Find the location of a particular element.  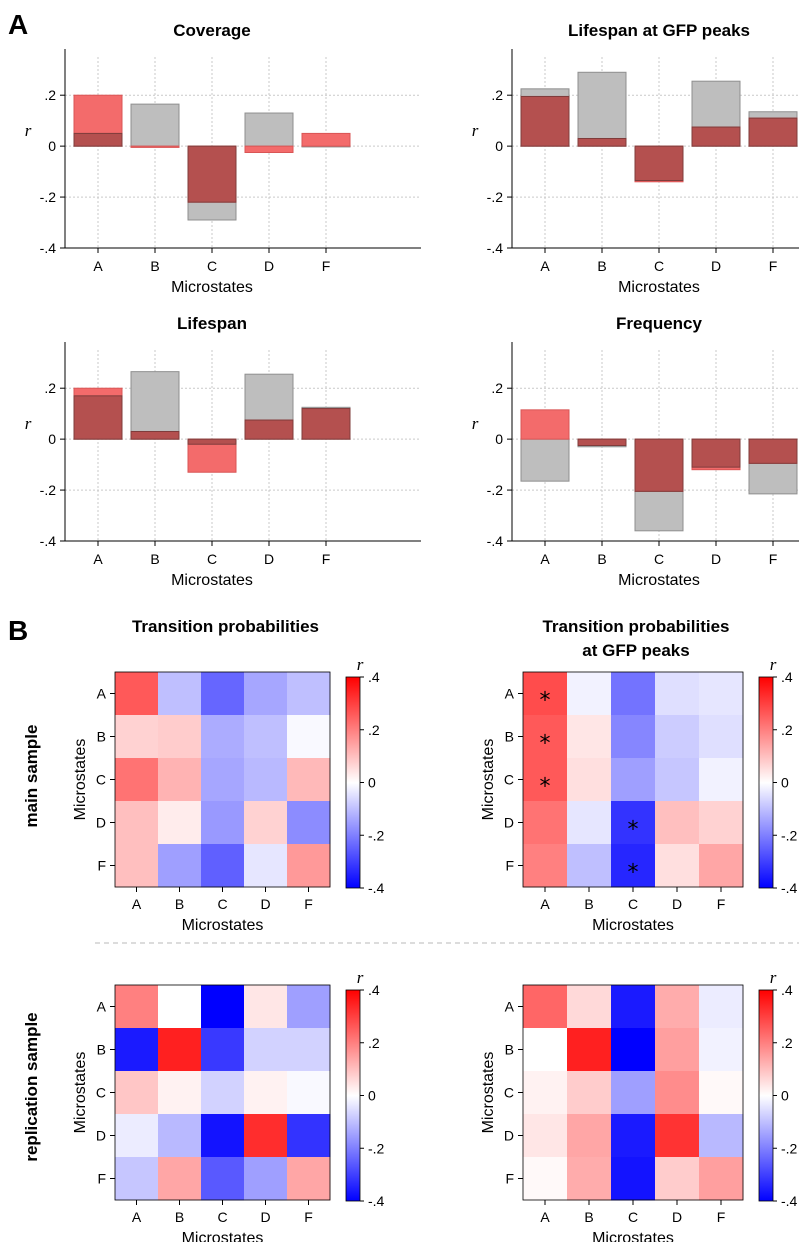

row-label-main: main sample is located at coordinates (31, 776).